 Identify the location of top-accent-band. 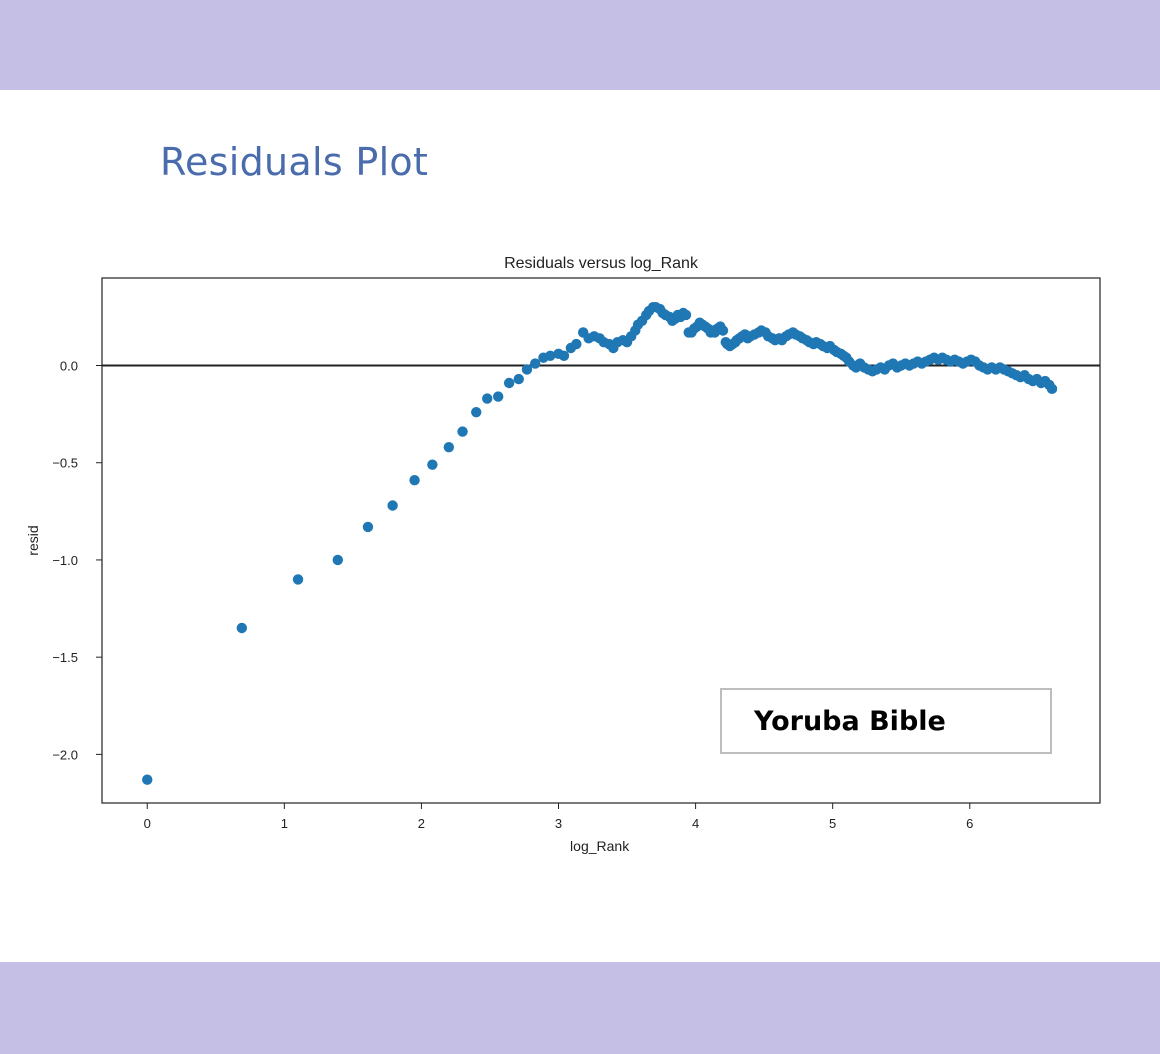
(580, 45).